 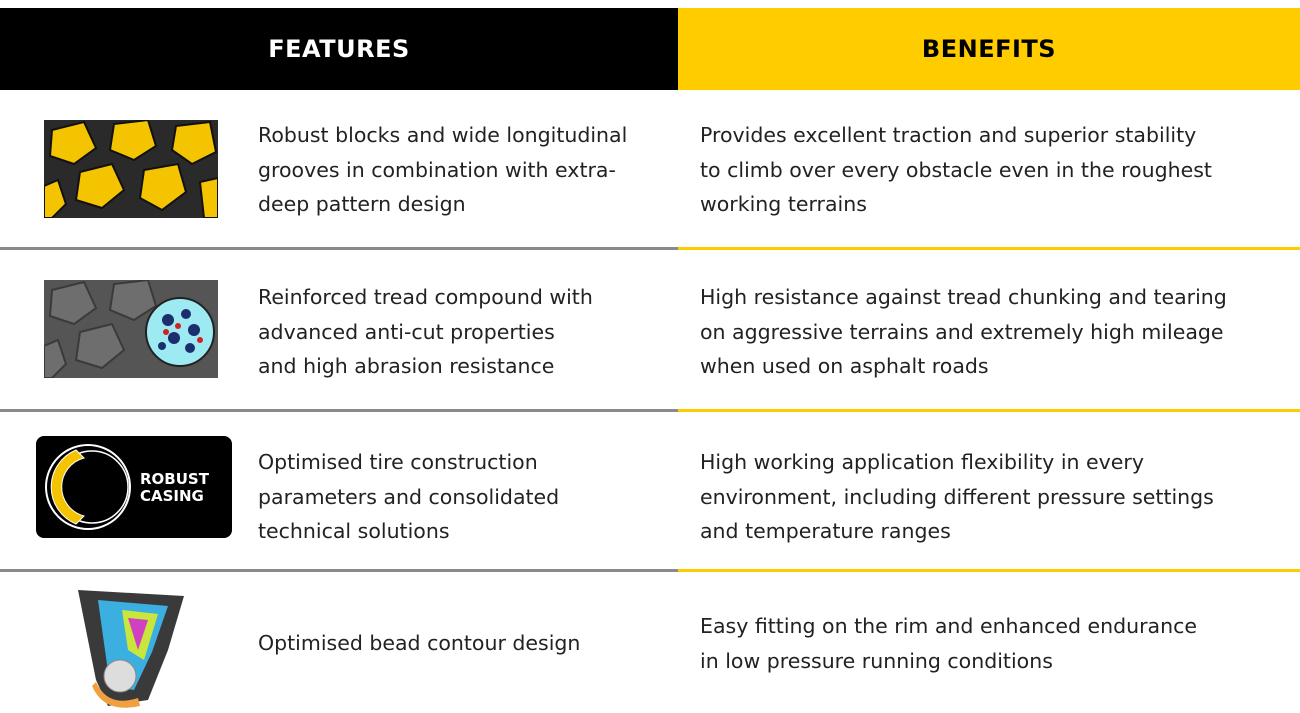 I want to click on text-line: Optimised tire construction, so click(x=398, y=462).